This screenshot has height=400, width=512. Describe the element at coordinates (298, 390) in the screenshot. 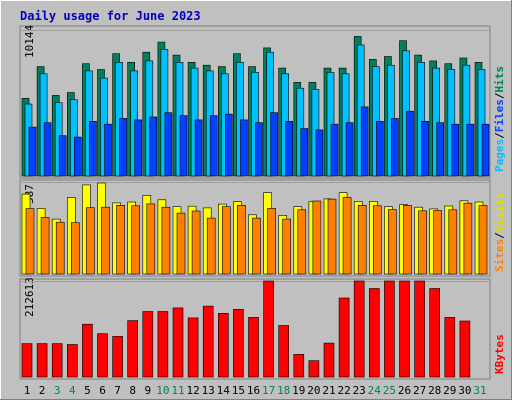

I see `x-label-day-19: 19` at that location.